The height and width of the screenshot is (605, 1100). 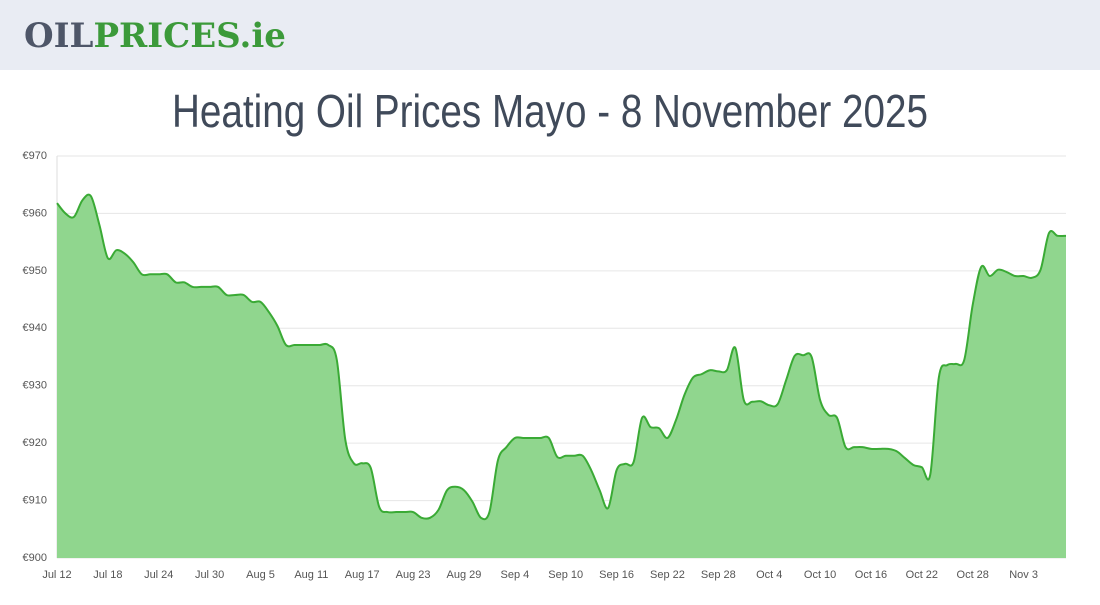 What do you see at coordinates (59, 36) in the screenshot?
I see `logo-part: OIL` at bounding box center [59, 36].